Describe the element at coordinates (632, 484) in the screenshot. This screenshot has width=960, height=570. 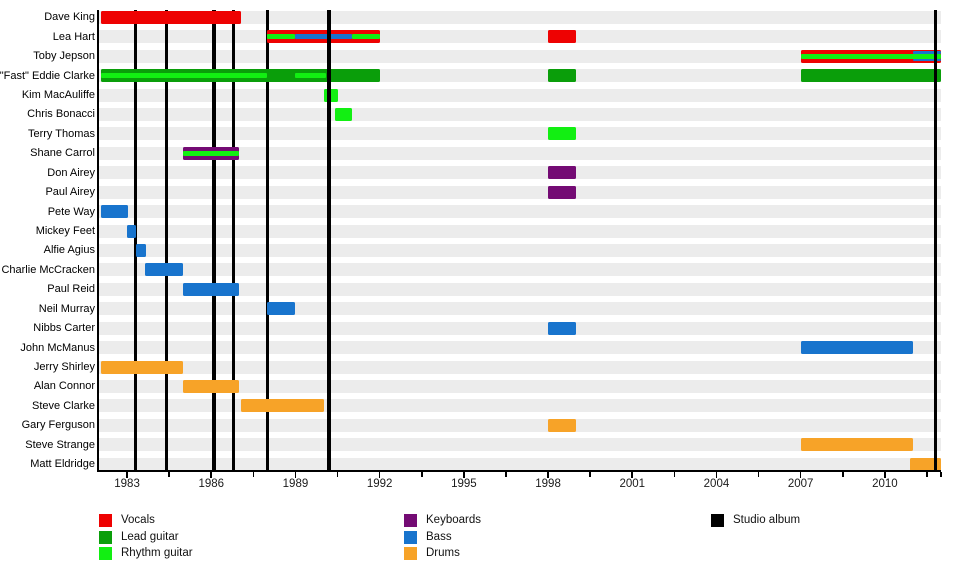
I see `x-axis-year-label: 2001` at that location.